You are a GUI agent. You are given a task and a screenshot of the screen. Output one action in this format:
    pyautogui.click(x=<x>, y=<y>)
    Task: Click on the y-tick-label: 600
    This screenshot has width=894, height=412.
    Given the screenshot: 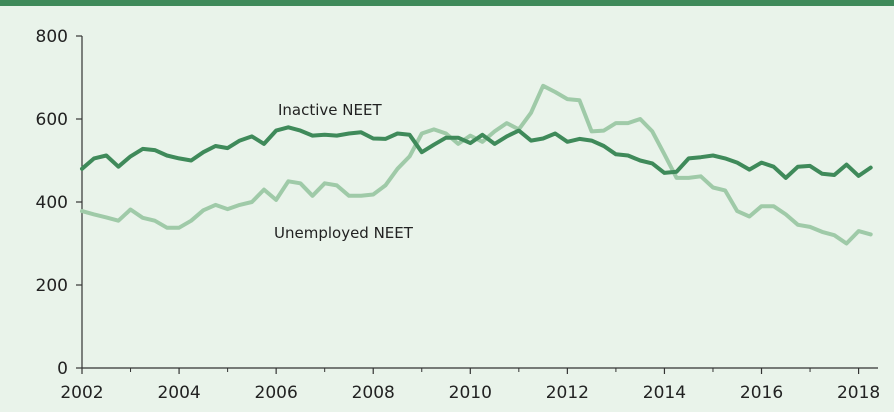 What is the action you would take?
    pyautogui.click(x=52, y=120)
    